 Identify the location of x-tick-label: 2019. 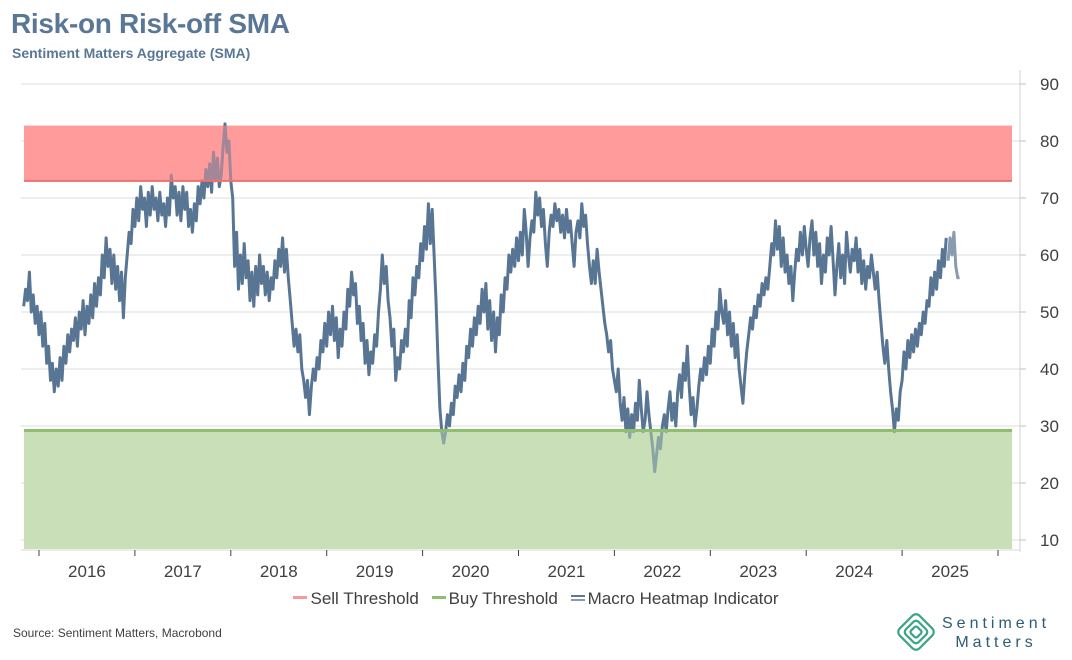
(375, 571).